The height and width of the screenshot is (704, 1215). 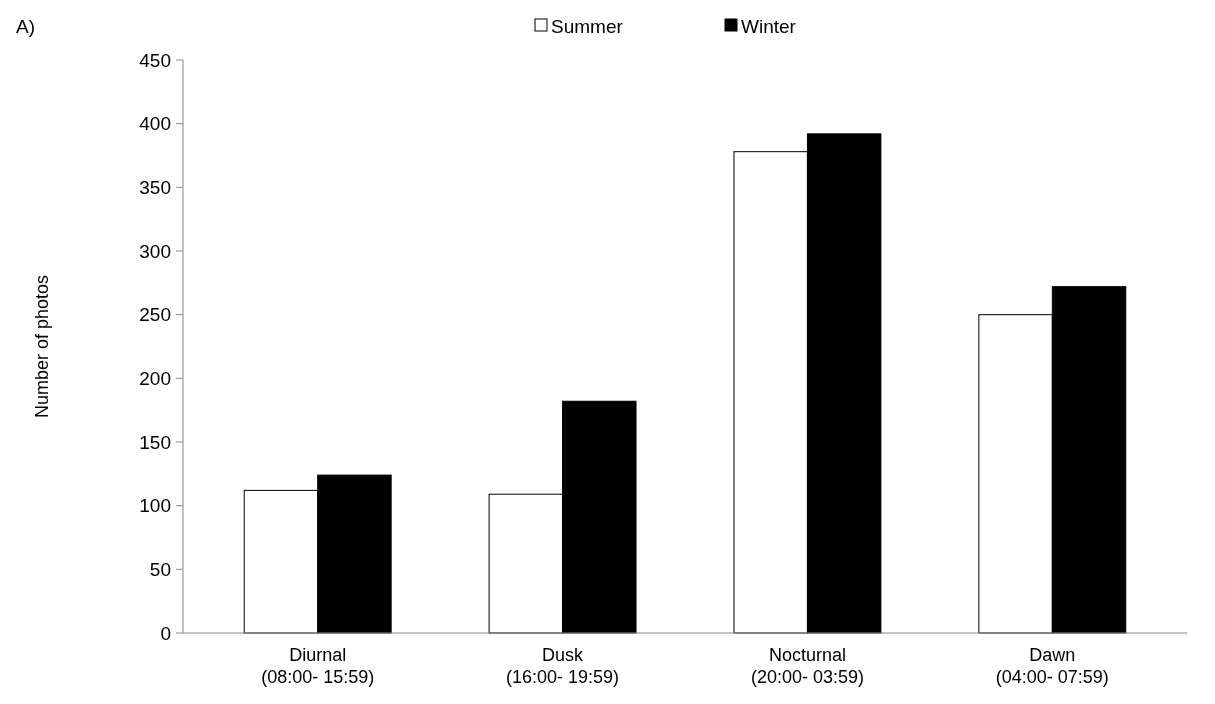 What do you see at coordinates (155, 60) in the screenshot?
I see `y-tick-label: 450` at bounding box center [155, 60].